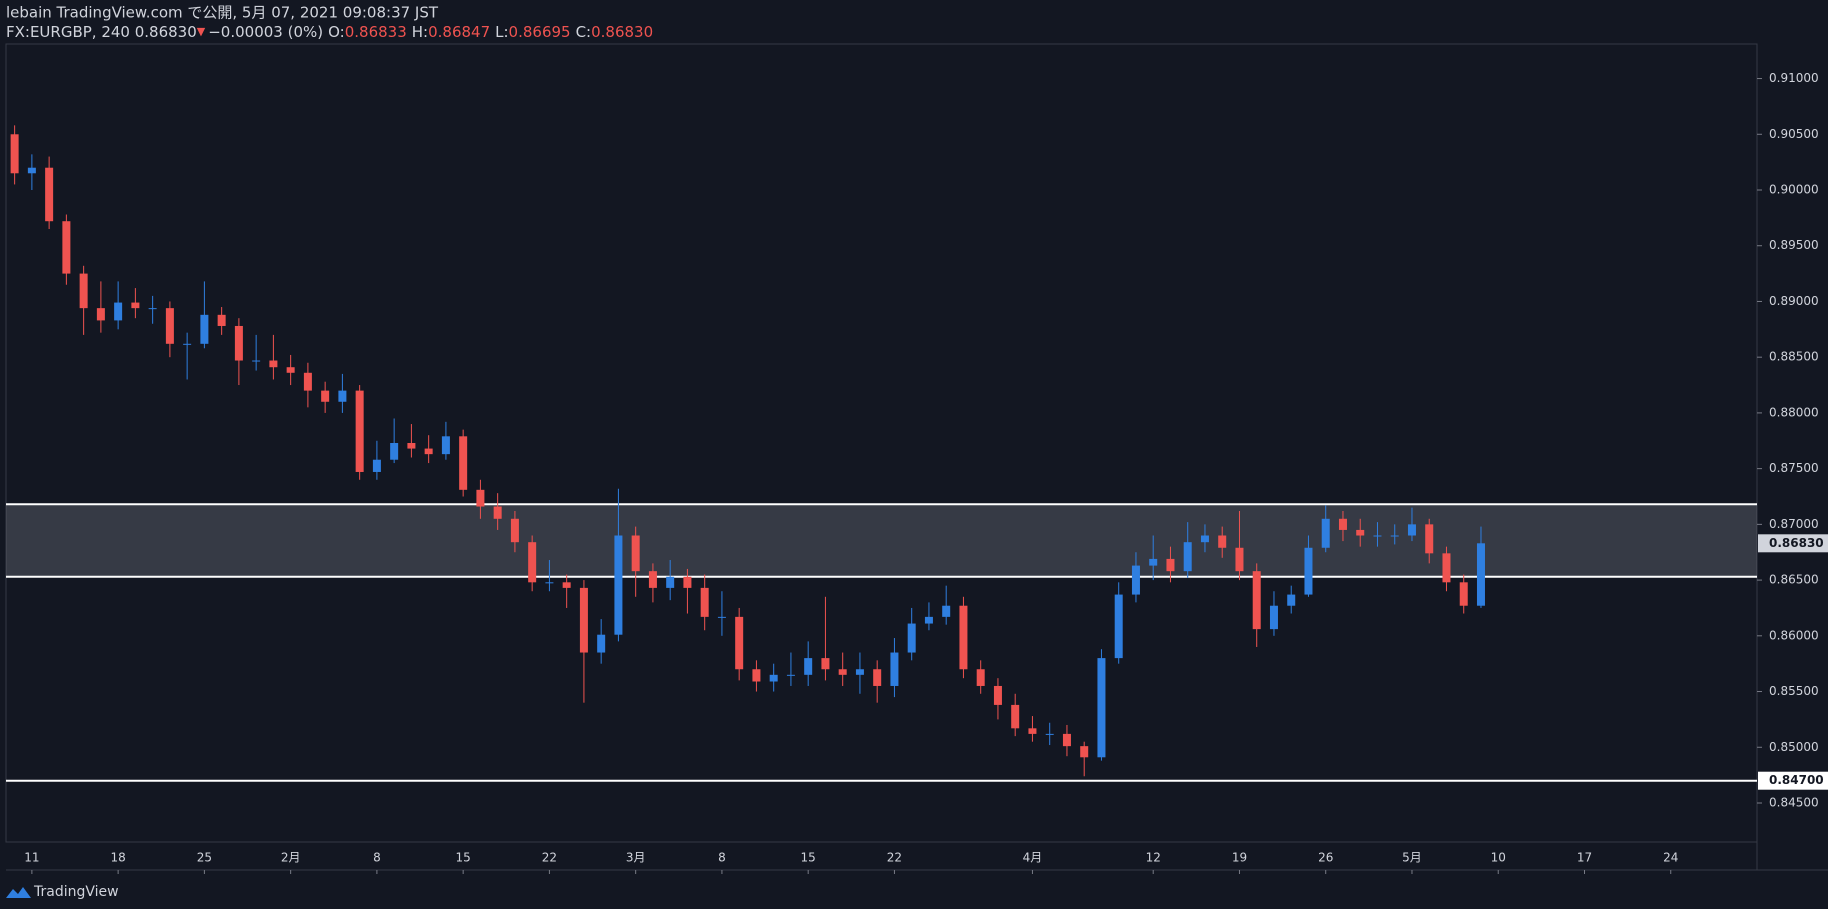 This screenshot has width=1828, height=909. Describe the element at coordinates (31, 858) in the screenshot. I see `x-tick-label: 11` at that location.